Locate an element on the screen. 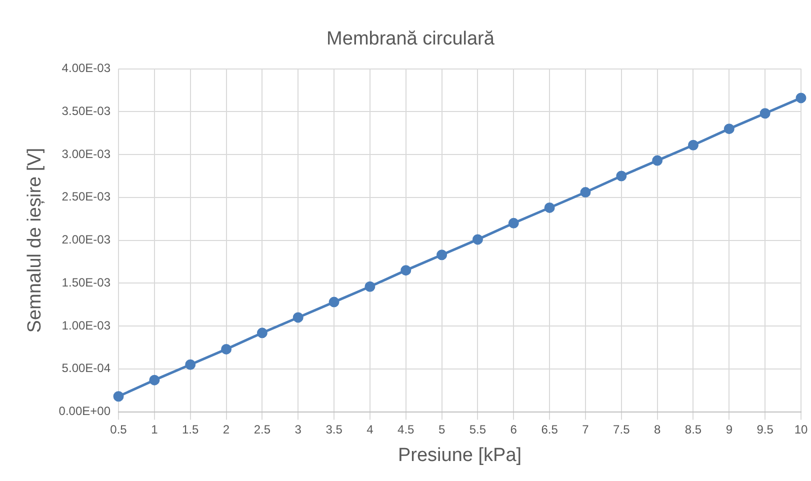  y-tick-label: 5.00E-04 is located at coordinates (86, 368).